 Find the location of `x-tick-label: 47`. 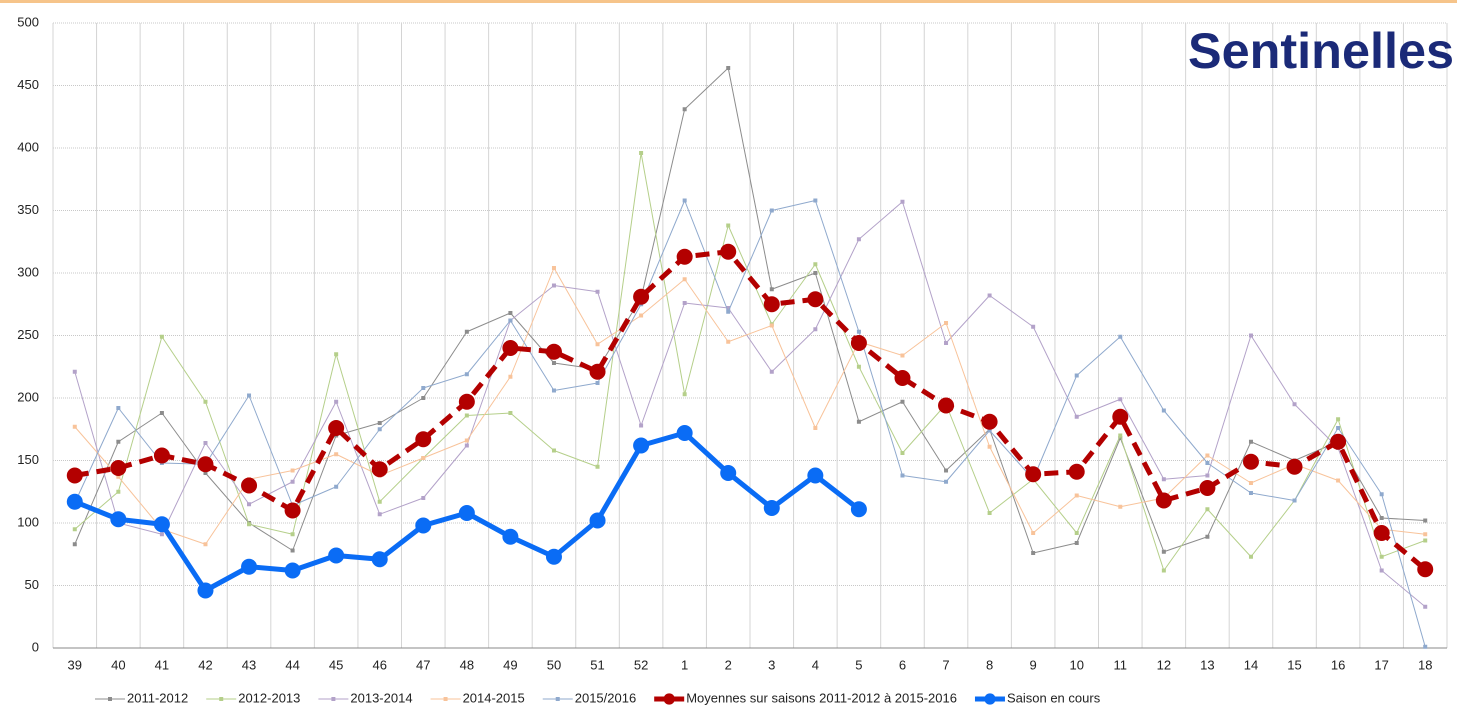

x-tick-label: 47 is located at coordinates (423, 664).